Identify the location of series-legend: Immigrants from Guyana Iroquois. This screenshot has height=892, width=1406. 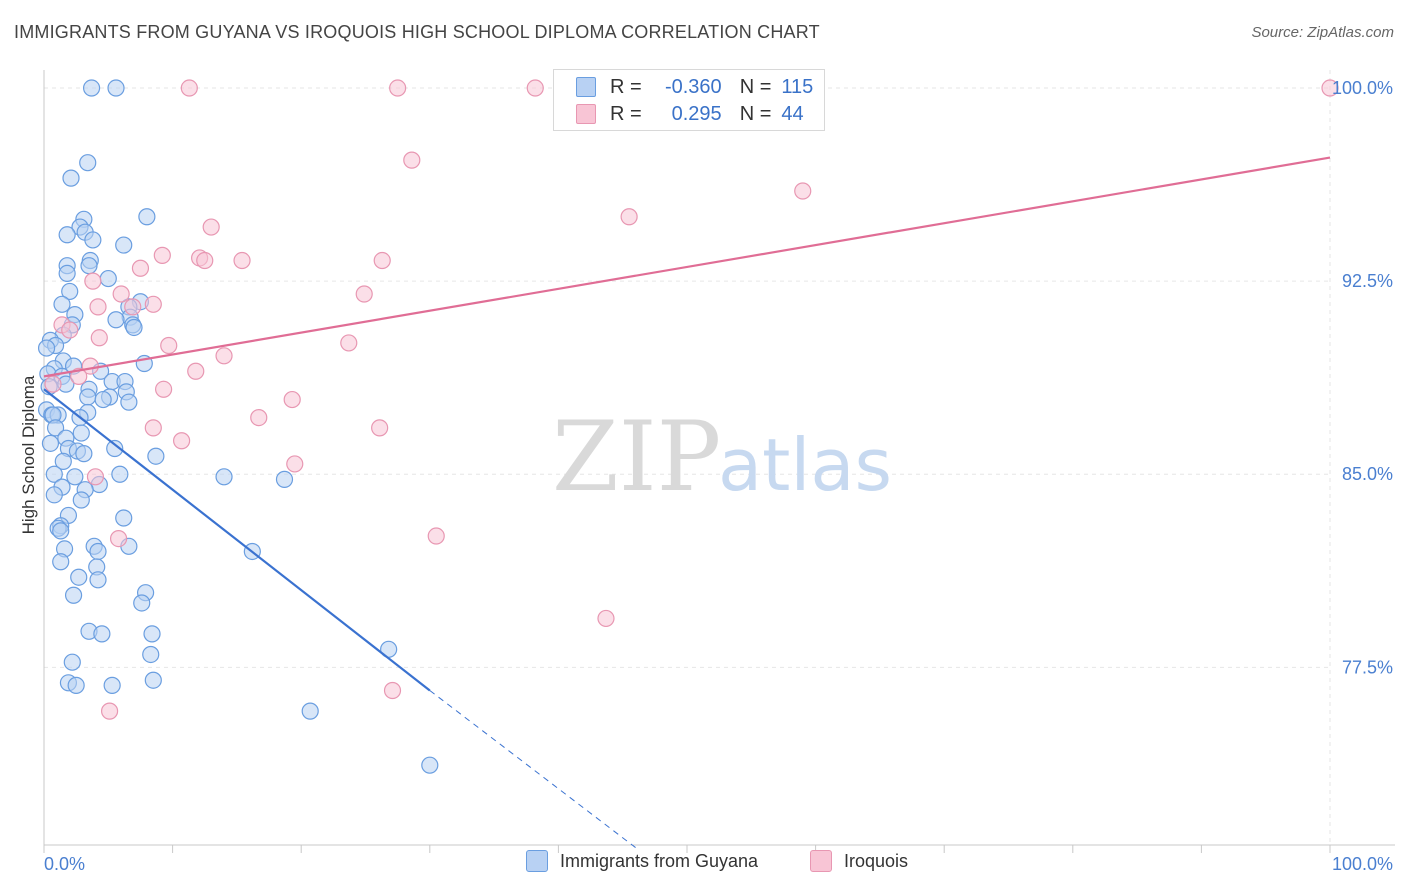
(703, 864).